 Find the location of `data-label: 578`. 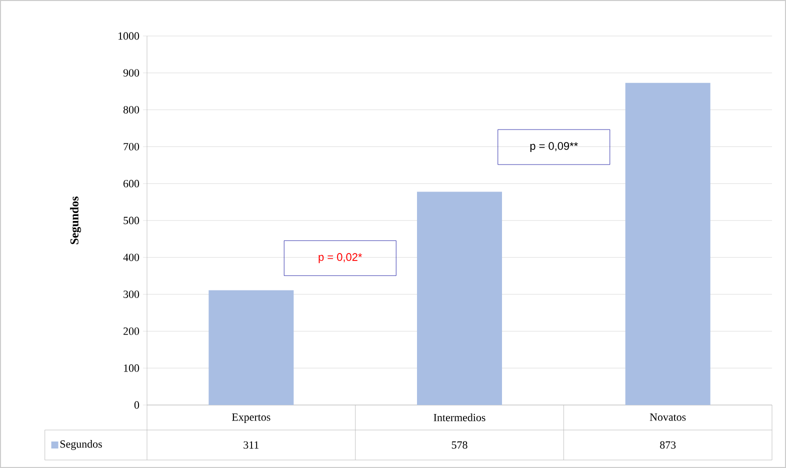

data-label: 578 is located at coordinates (460, 445).